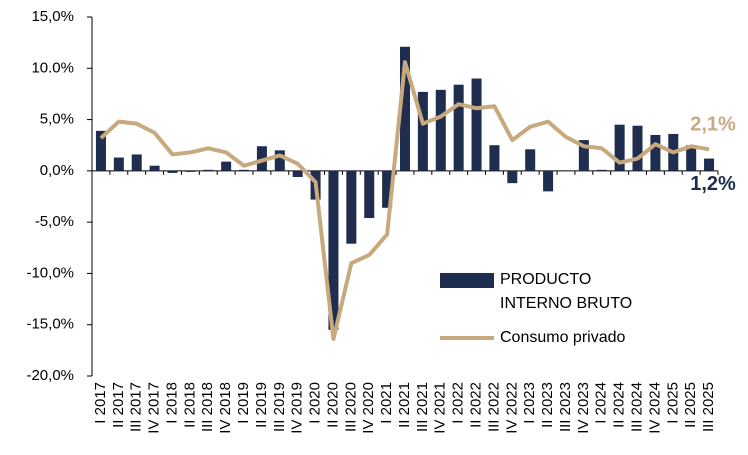 The width and height of the screenshot is (748, 455). I want to click on x-tick-label: II 2018, so click(189, 405).